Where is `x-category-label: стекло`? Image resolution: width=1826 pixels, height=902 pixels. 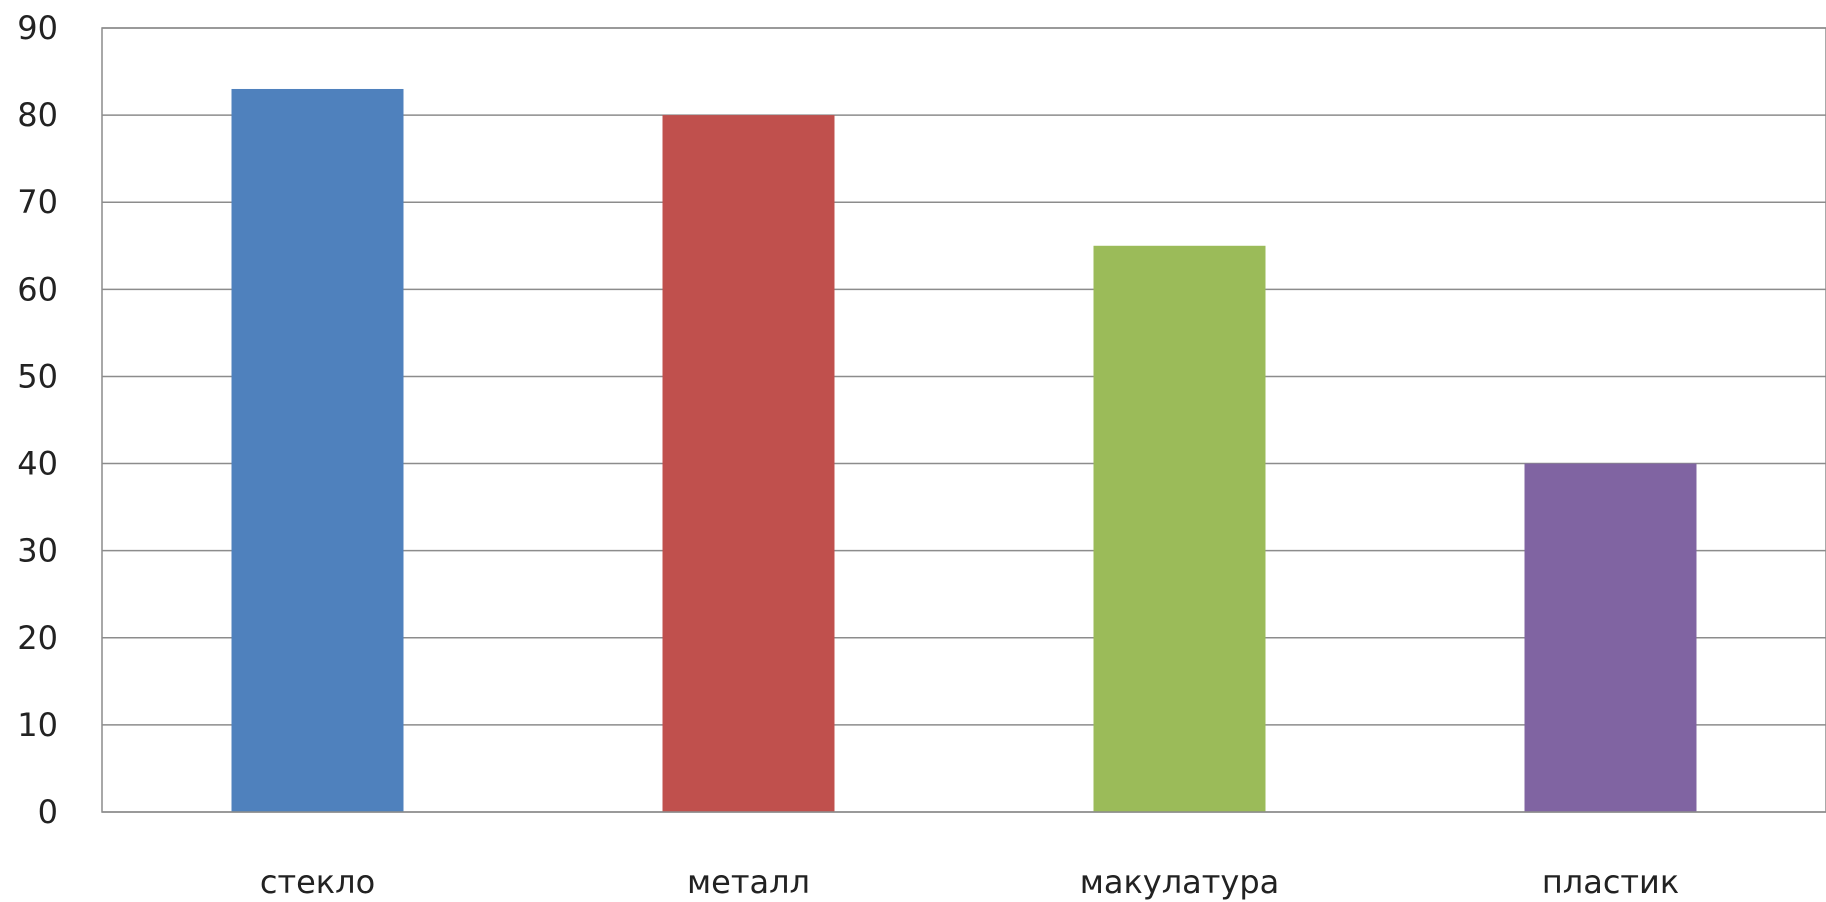
x-category-label: стекло is located at coordinates (317, 882).